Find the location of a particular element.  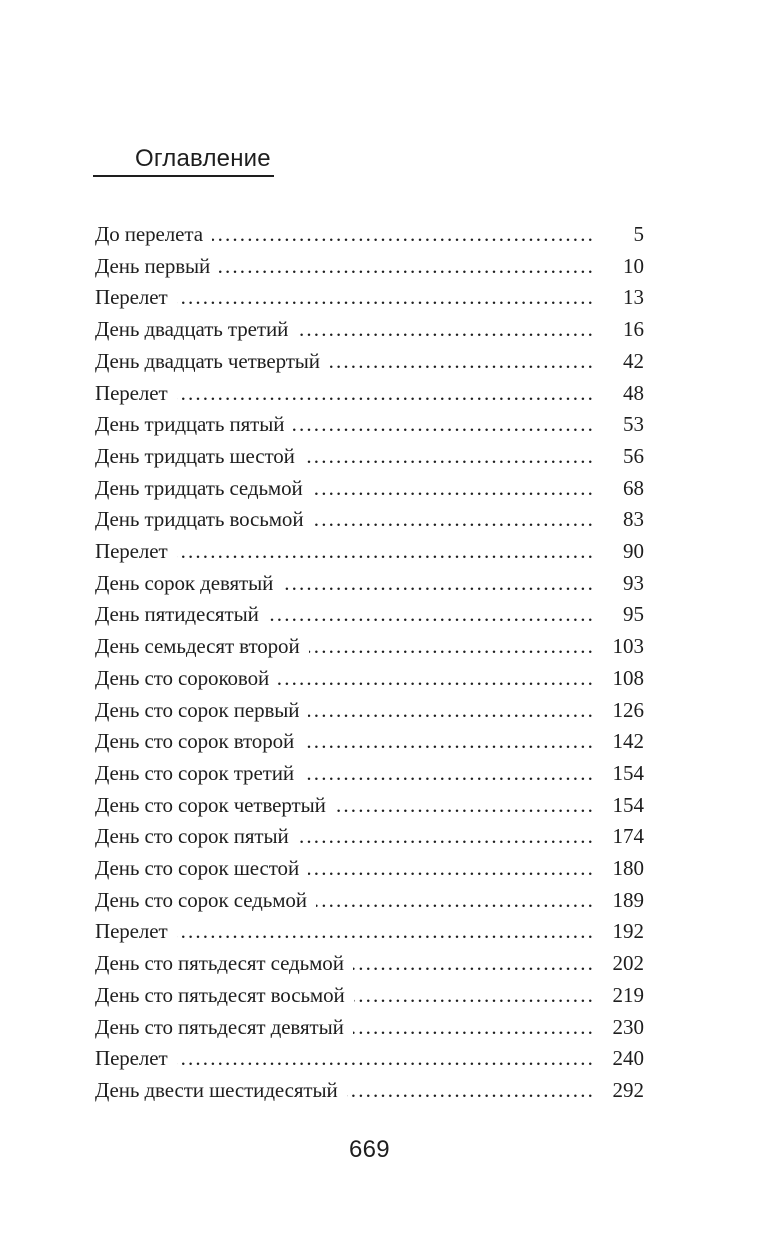

toc-entry-page: 48 is located at coordinates (633, 392).